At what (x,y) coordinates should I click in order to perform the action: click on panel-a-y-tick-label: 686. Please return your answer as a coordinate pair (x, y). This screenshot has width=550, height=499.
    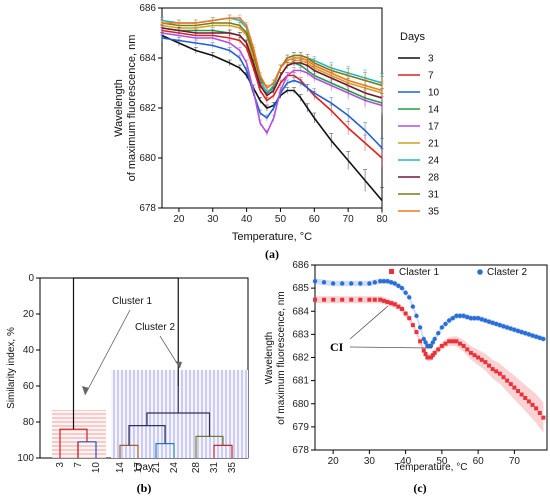
    Looking at the image, I should click on (147, 8).